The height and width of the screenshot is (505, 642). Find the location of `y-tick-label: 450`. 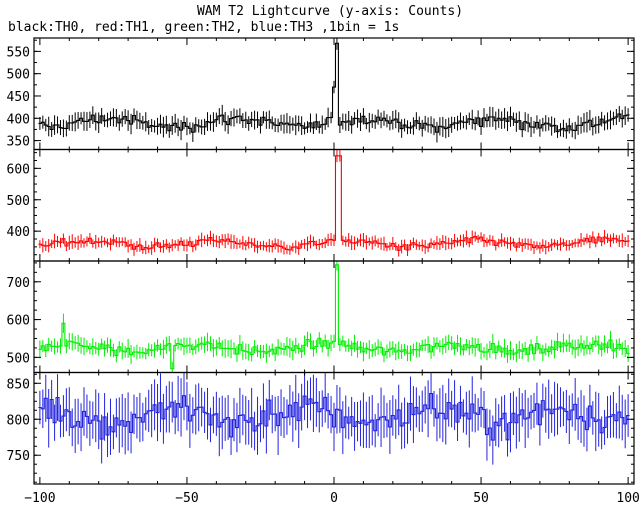

y-tick-label: 450 is located at coordinates (18, 97).